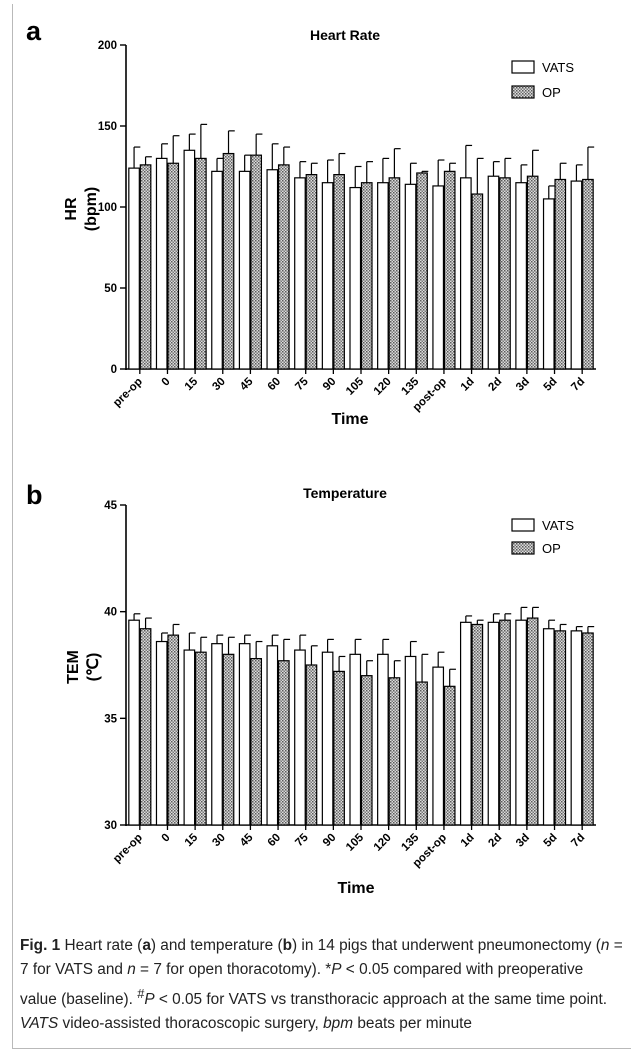  What do you see at coordinates (551, 92) in the screenshot?
I see `legend-label: OP` at bounding box center [551, 92].